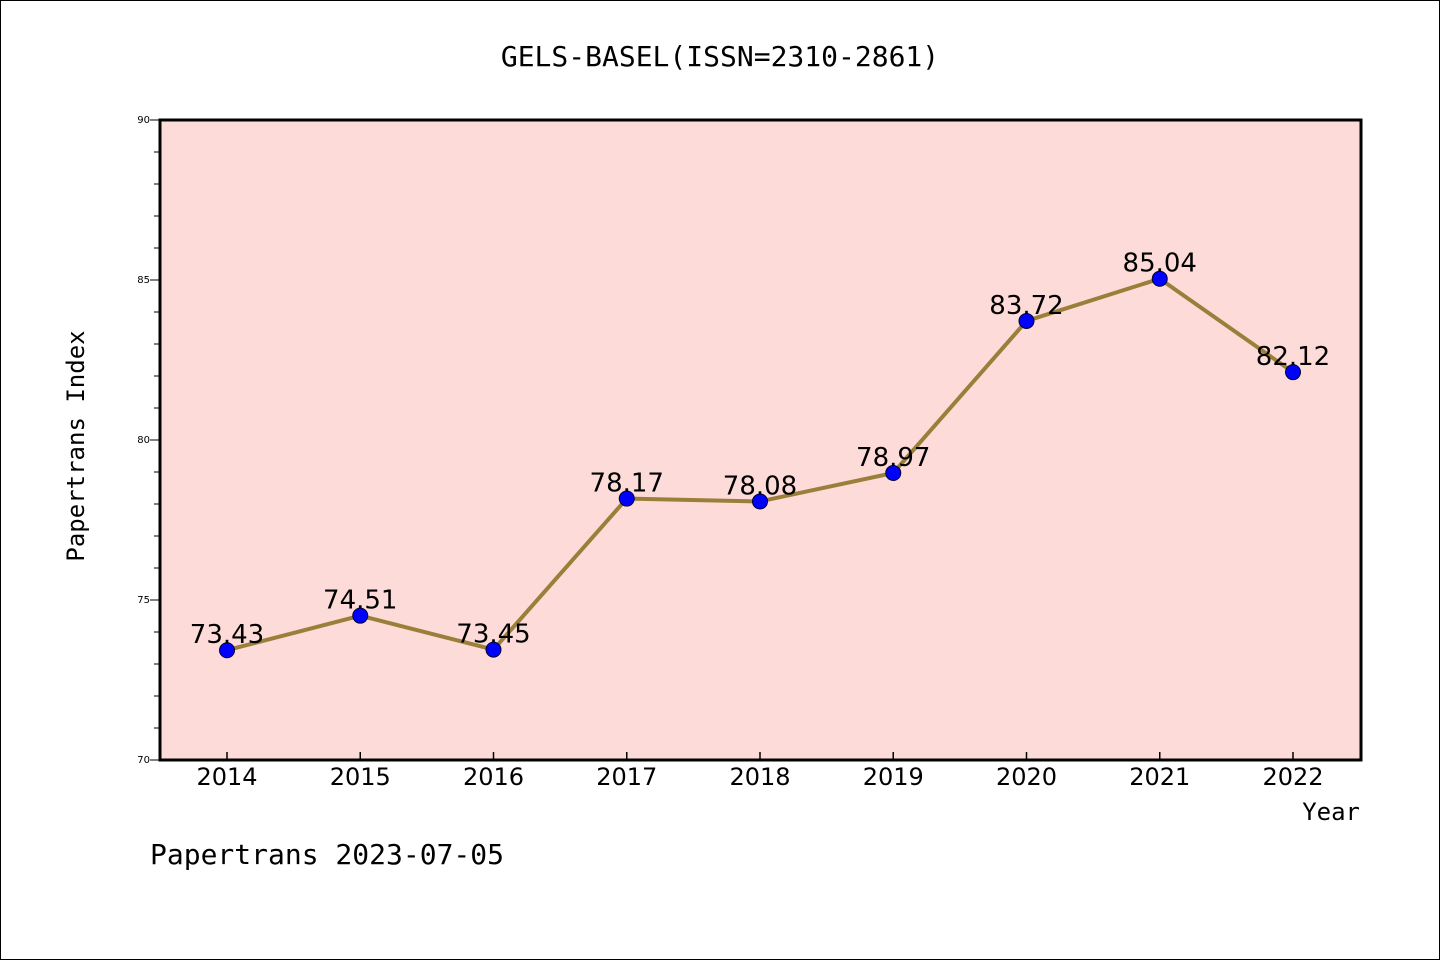 This screenshot has width=1440, height=960. Describe the element at coordinates (493, 777) in the screenshot. I see `x-tick-label: 2016` at that location.